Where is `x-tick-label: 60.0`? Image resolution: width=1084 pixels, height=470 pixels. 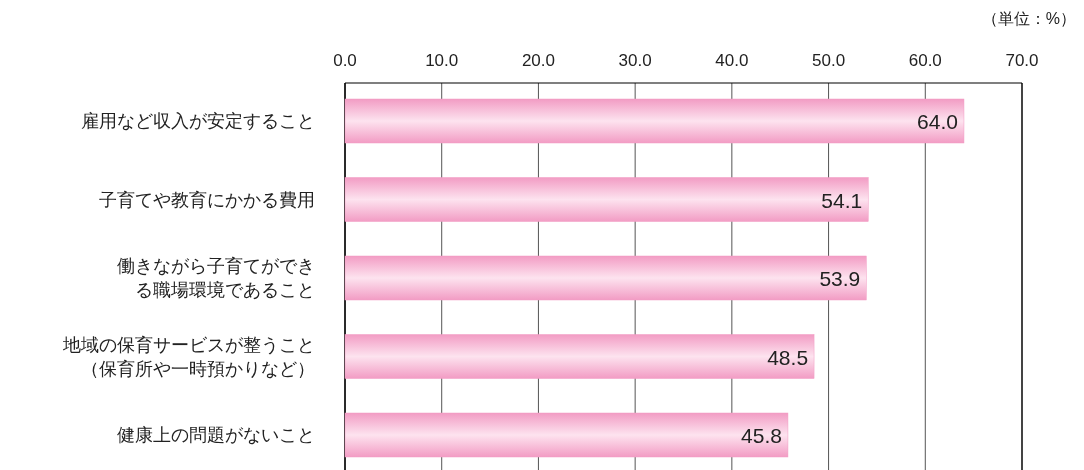
x-tick-label: 60.0 is located at coordinates (925, 60).